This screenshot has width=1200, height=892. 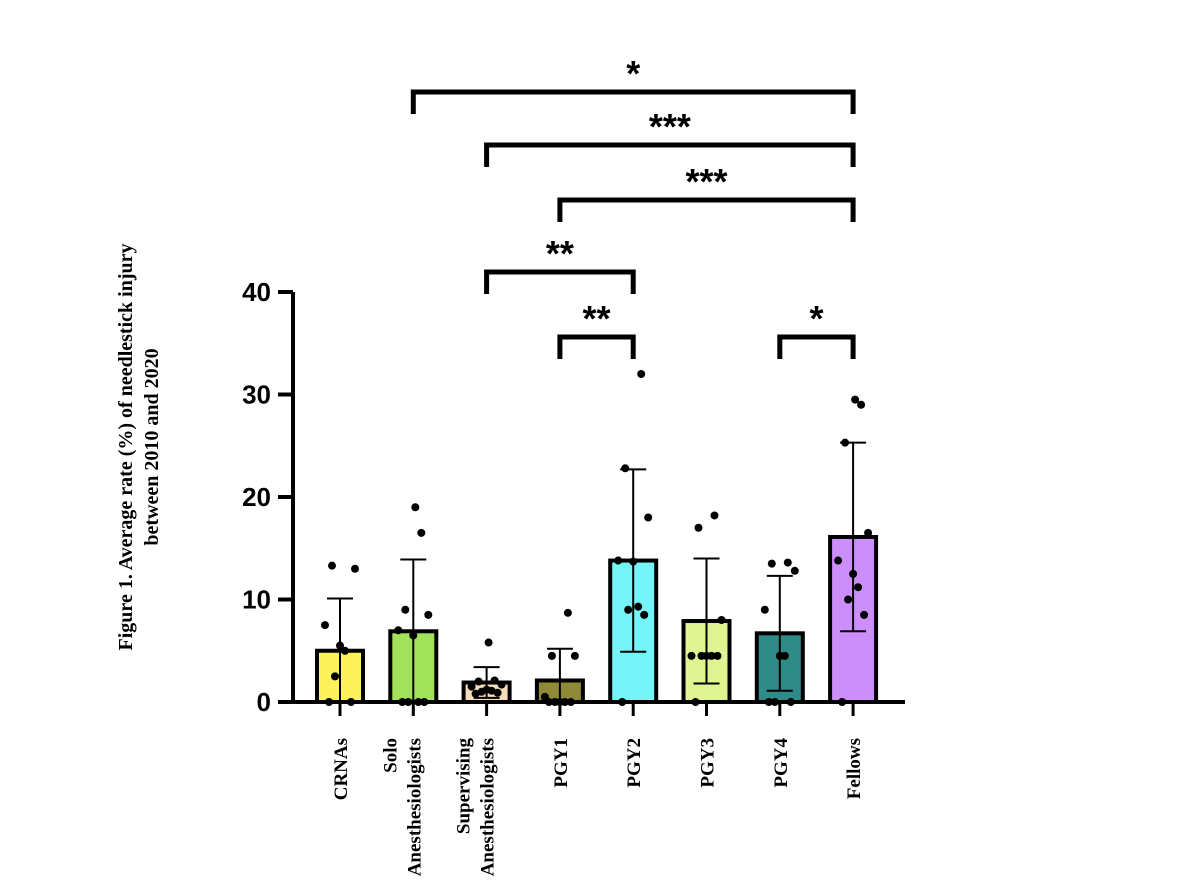 I want to click on x-tick-label-7-0: Fellows, so click(x=854, y=768).